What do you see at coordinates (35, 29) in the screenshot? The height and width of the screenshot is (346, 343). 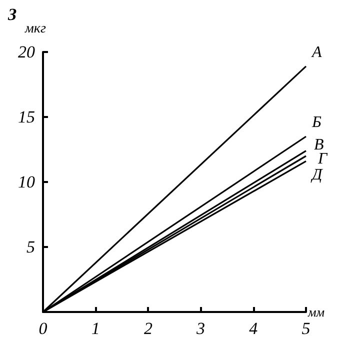 I see `text: мкг` at bounding box center [35, 29].